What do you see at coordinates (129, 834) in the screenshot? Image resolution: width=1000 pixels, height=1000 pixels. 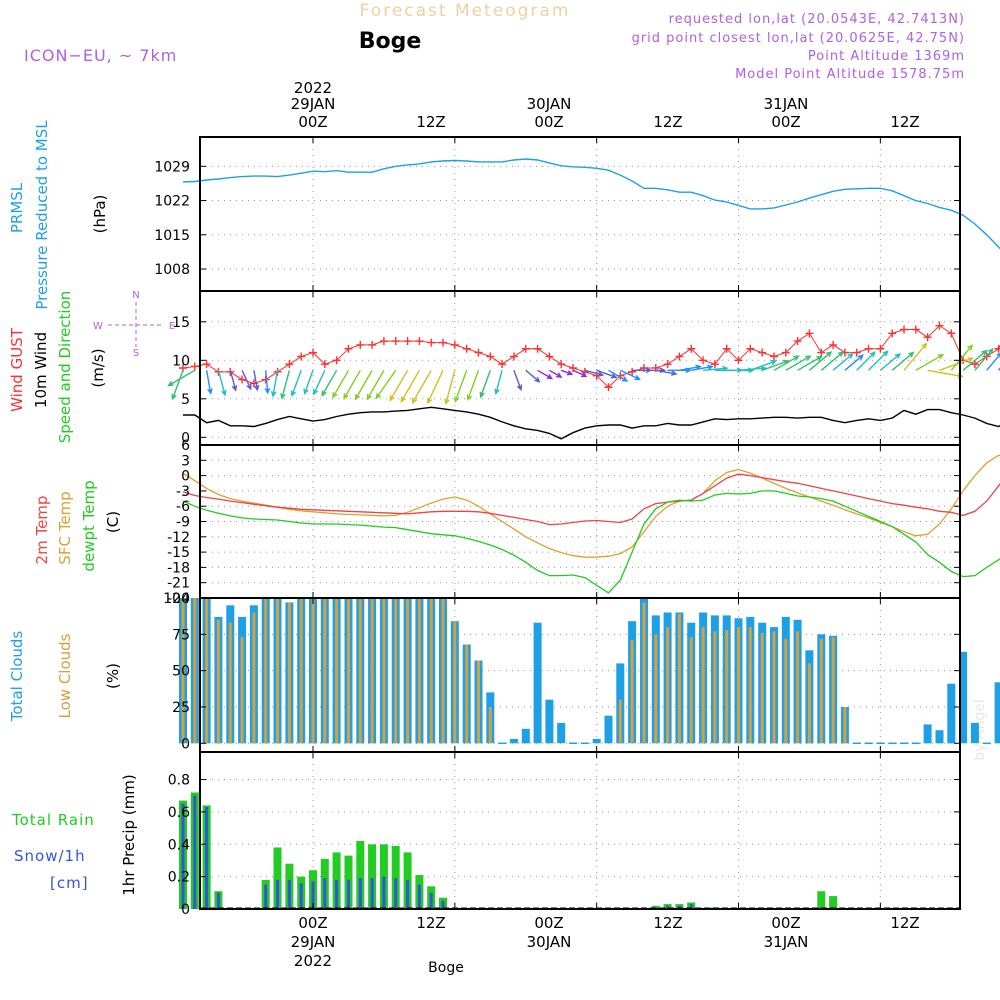 I see `precip-ylabel: 1hr Precip (mm)` at bounding box center [129, 834].